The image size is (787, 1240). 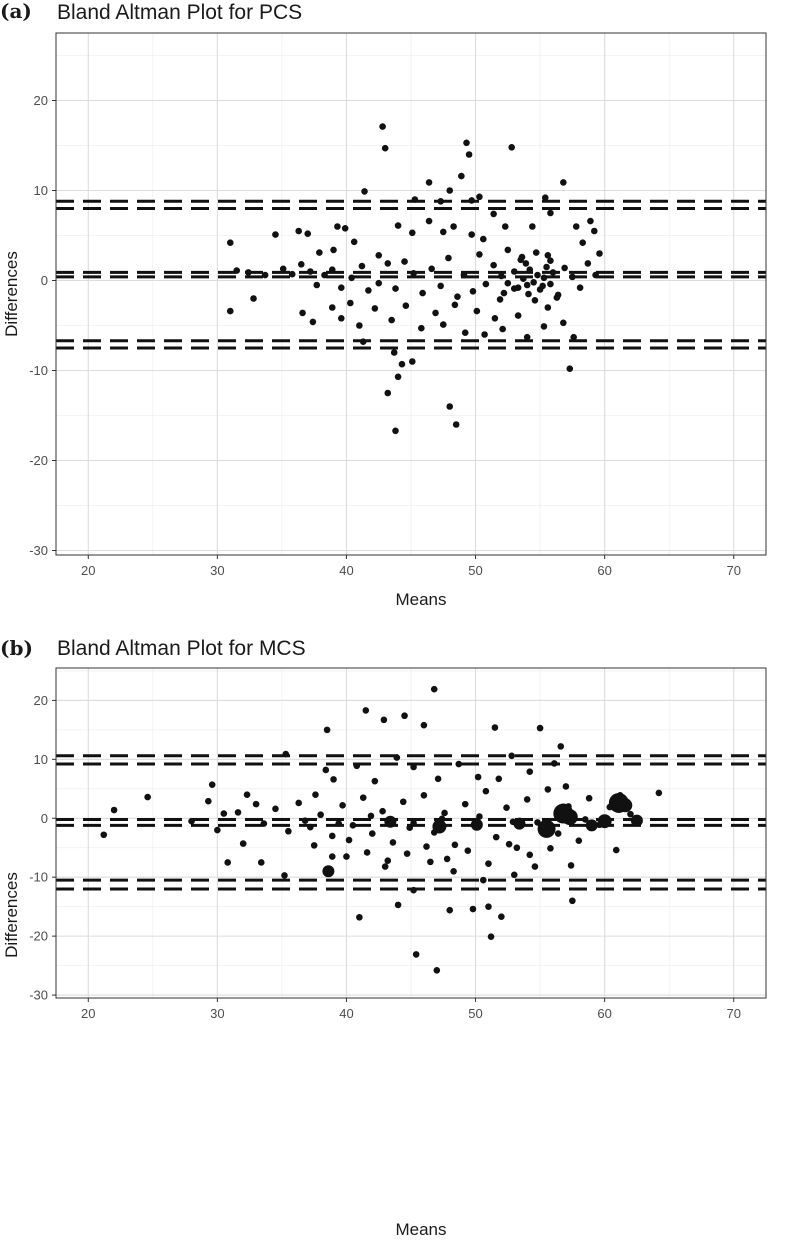 I want to click on x-tick-label: 20, so click(x=88, y=570).